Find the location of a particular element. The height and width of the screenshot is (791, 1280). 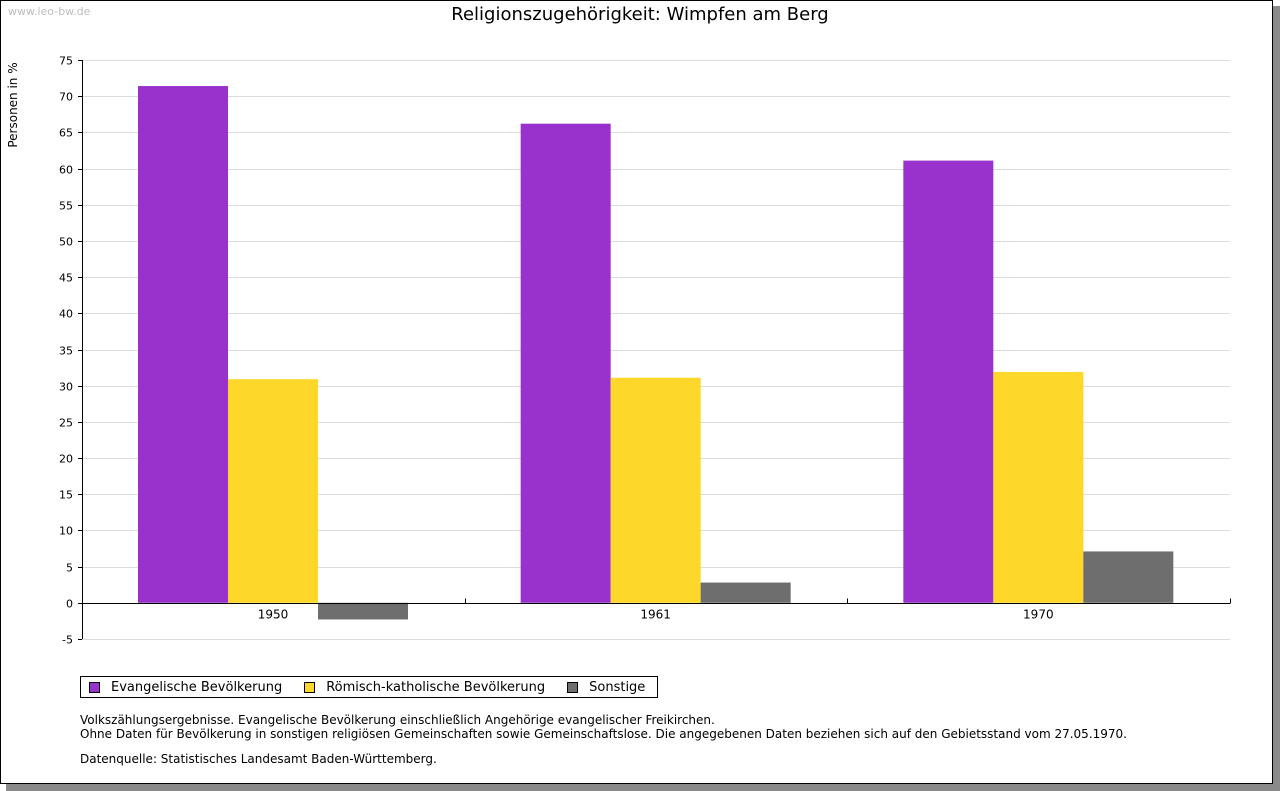

chart-title: Religionszugehörigkeit: Wimpfen am Berg is located at coordinates (640, 14).